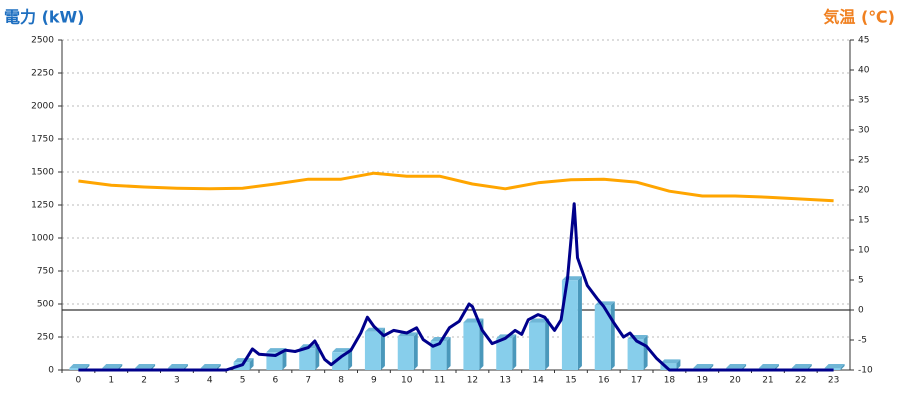 The image size is (900, 400). Describe the element at coordinates (42, 41) in the screenshot. I see `y-tick-label: 2500` at that location.